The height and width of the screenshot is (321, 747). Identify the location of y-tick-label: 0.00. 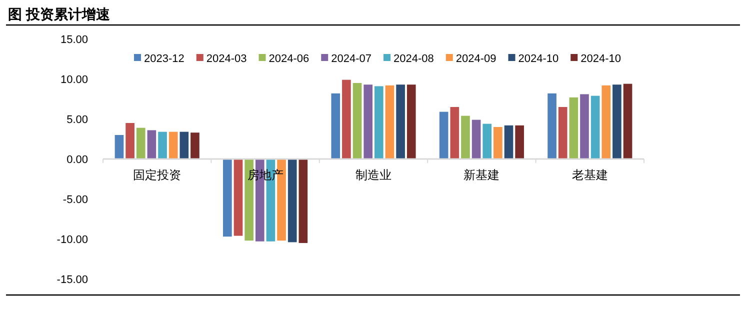
(77, 160).